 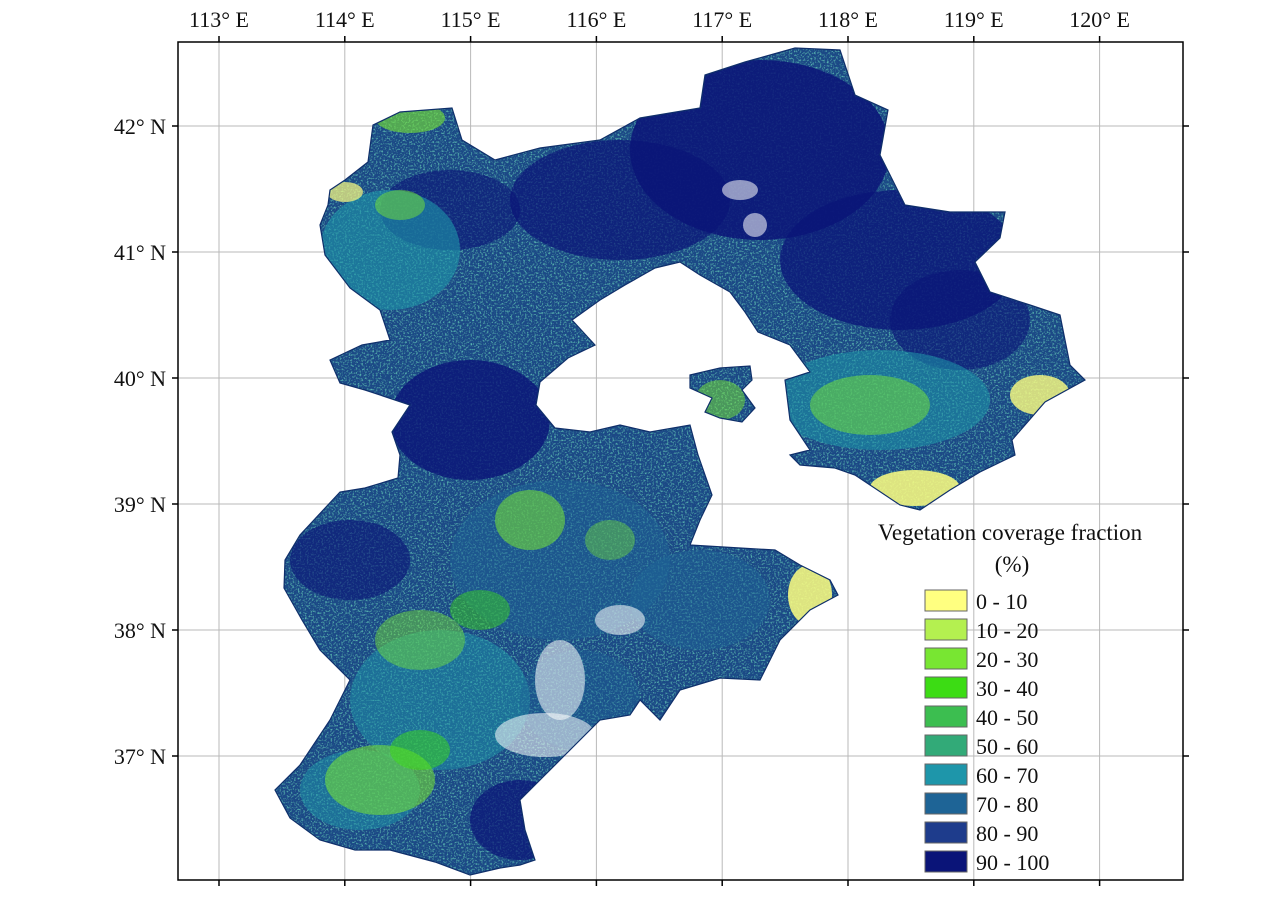 I want to click on lon-tick-label: 114° E, so click(x=345, y=19).